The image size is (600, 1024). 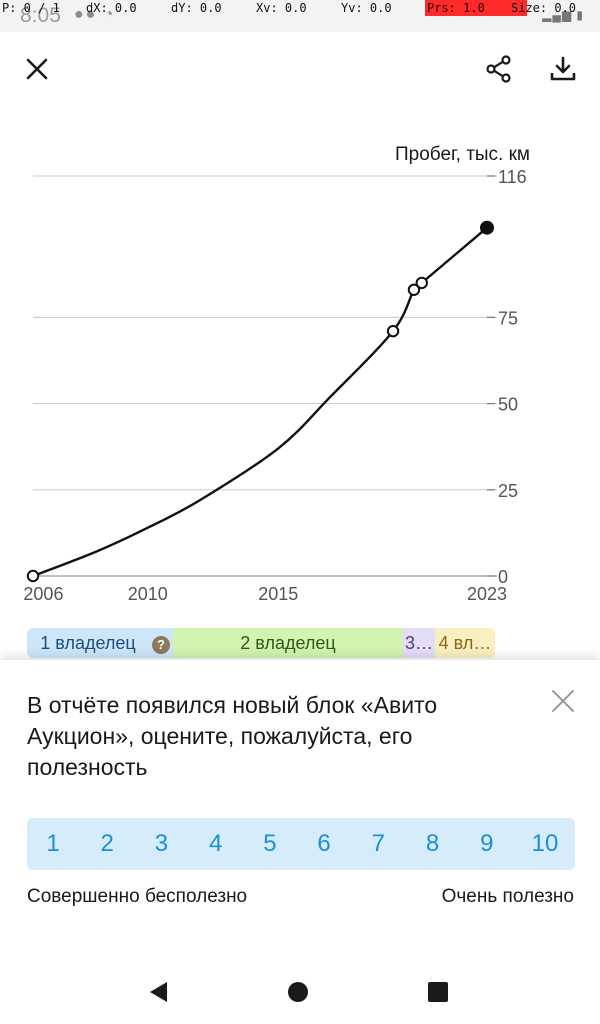 I want to click on download-button, so click(x=563, y=69).